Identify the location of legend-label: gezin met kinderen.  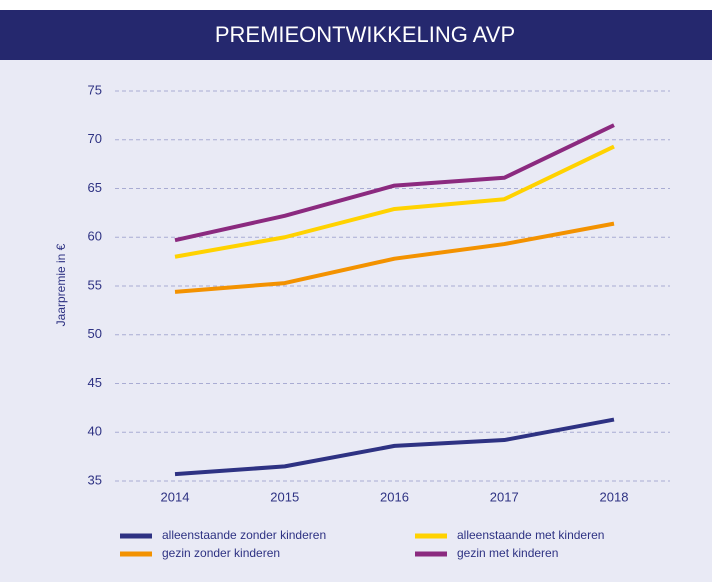
(507, 553).